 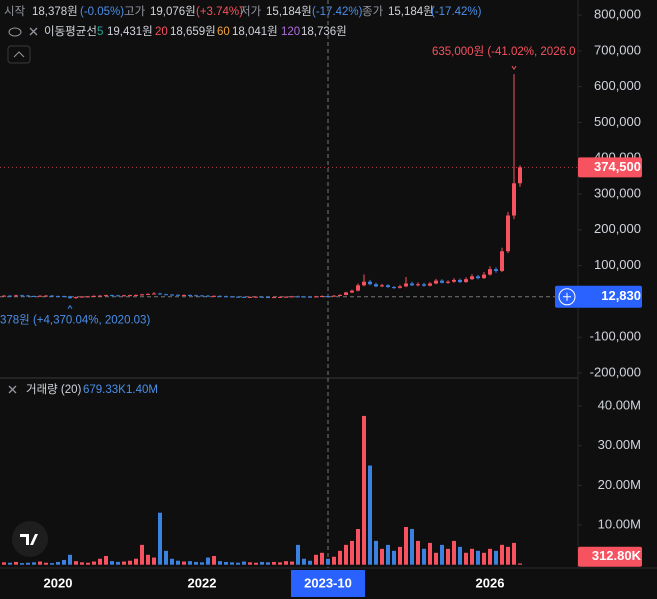 I want to click on y-tick-label: -200,000, so click(x=615, y=371).